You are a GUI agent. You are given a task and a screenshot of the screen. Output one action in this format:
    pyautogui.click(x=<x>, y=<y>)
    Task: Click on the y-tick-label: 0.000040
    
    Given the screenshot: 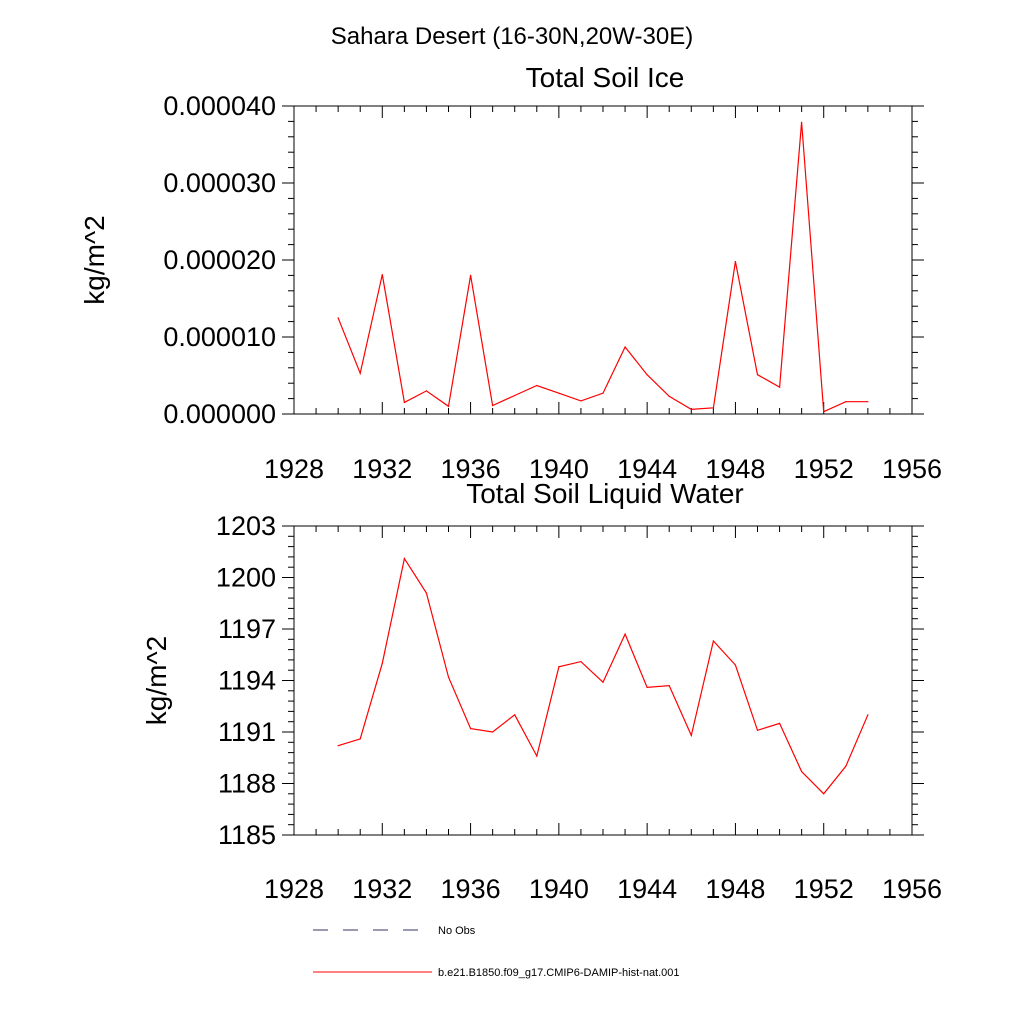 What is the action you would take?
    pyautogui.click(x=219, y=106)
    